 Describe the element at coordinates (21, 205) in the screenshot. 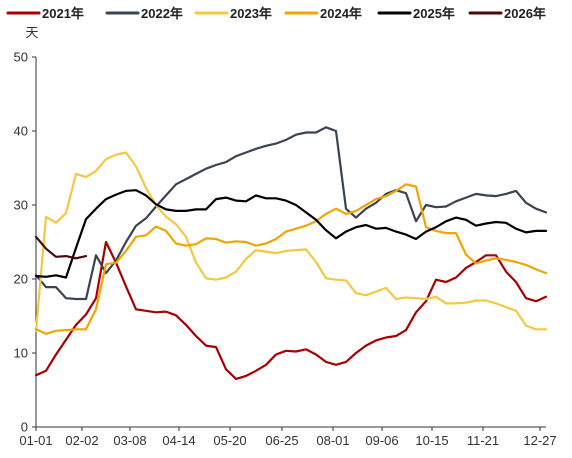

I see `y-tick-label: 30` at that location.